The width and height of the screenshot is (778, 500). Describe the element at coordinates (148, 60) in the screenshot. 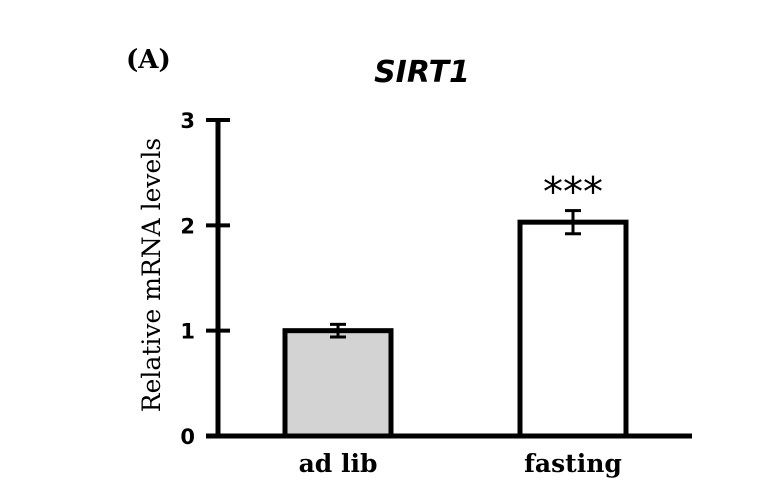

I see `panel-label: (A)` at that location.